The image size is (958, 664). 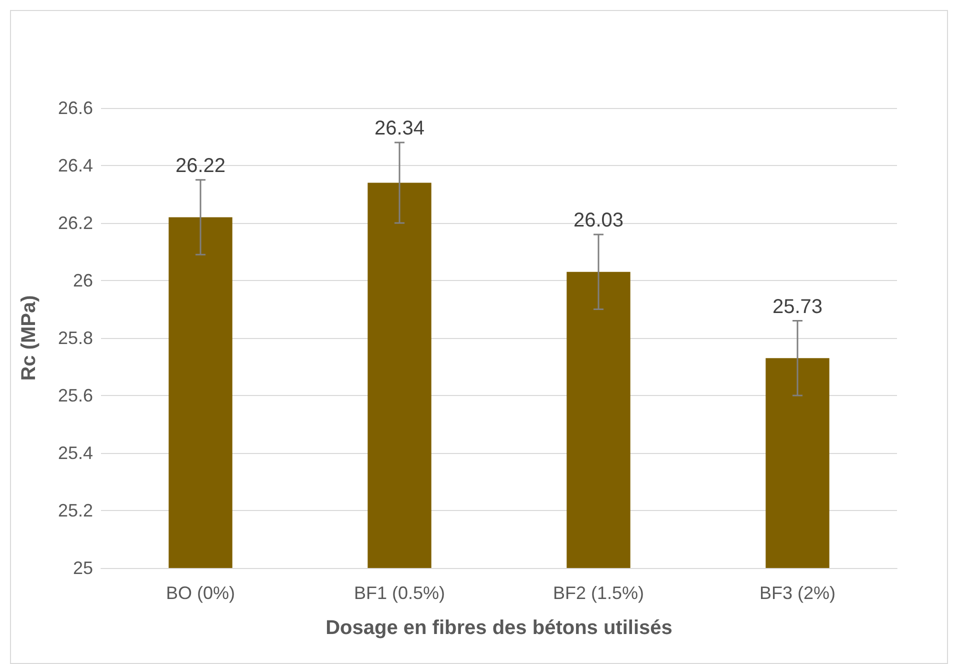 What do you see at coordinates (400, 593) in the screenshot?
I see `x-tick-label: BF1 (0.5%)` at bounding box center [400, 593].